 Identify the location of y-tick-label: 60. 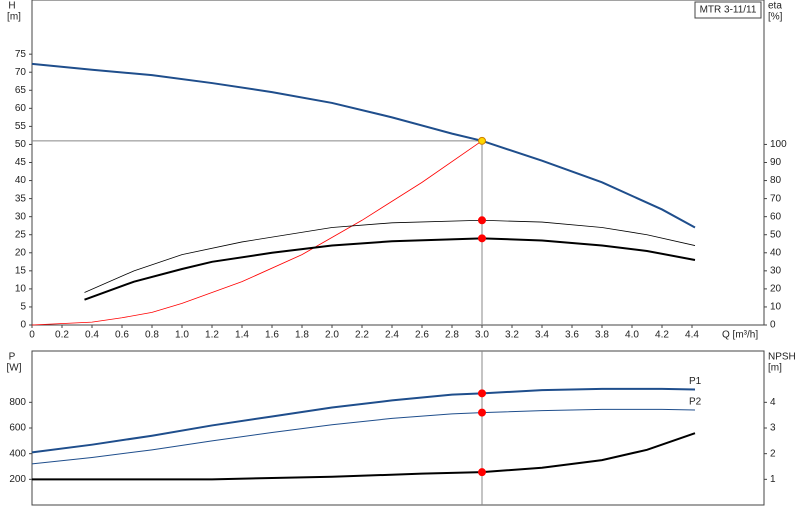
(21, 108).